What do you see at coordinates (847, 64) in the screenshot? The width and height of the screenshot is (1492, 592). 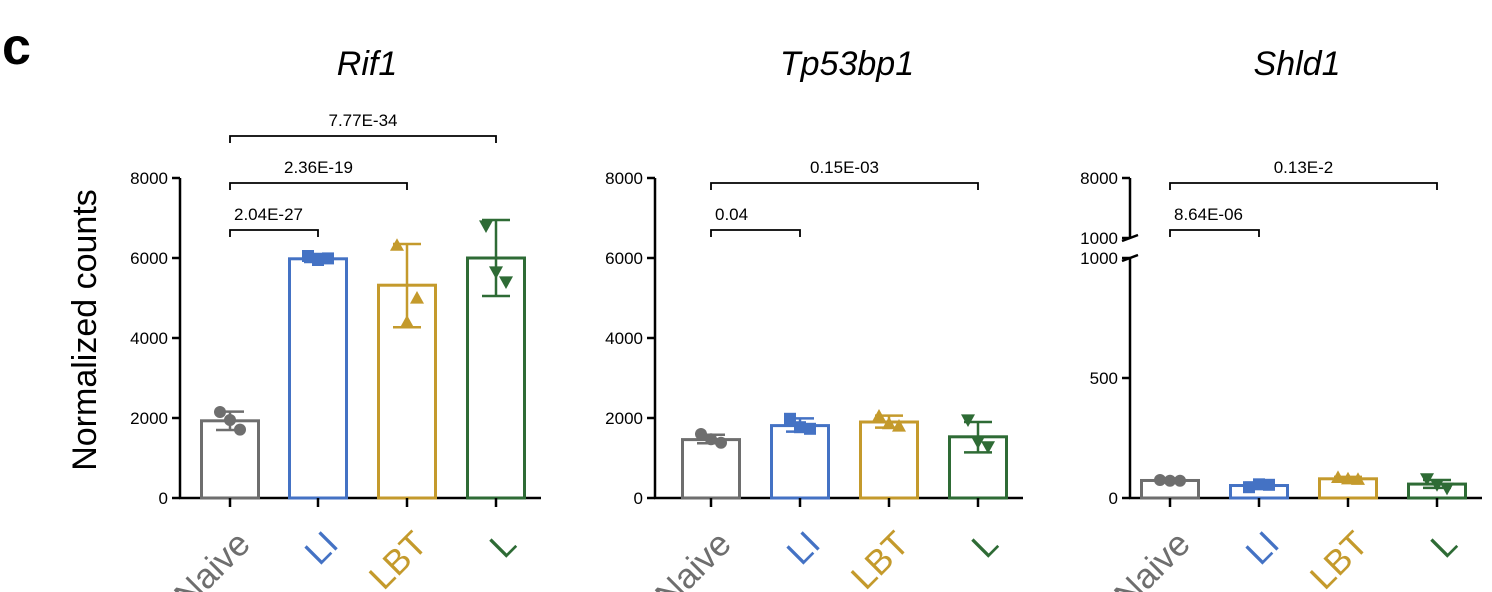 I see `chart-title: Tp53bp1` at bounding box center [847, 64].